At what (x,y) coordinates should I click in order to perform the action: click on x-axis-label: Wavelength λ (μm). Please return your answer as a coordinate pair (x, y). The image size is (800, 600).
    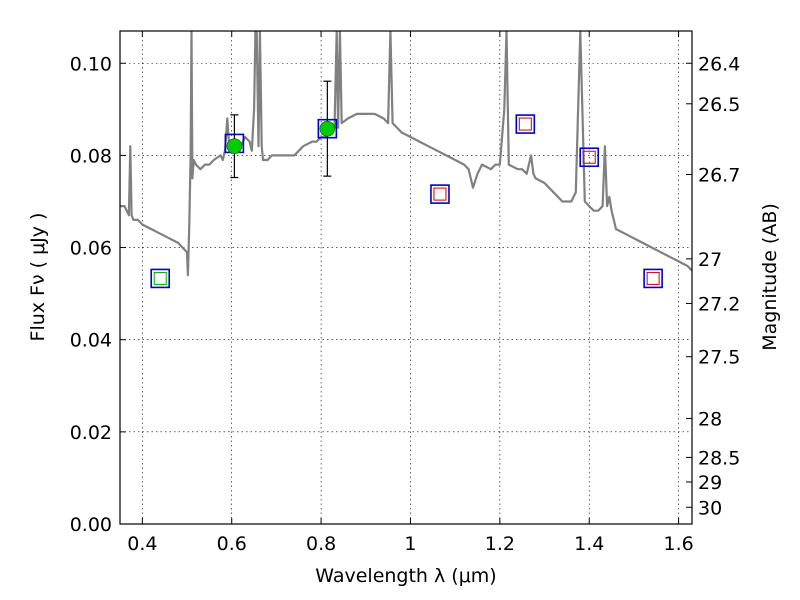
    Looking at the image, I should click on (405, 576).